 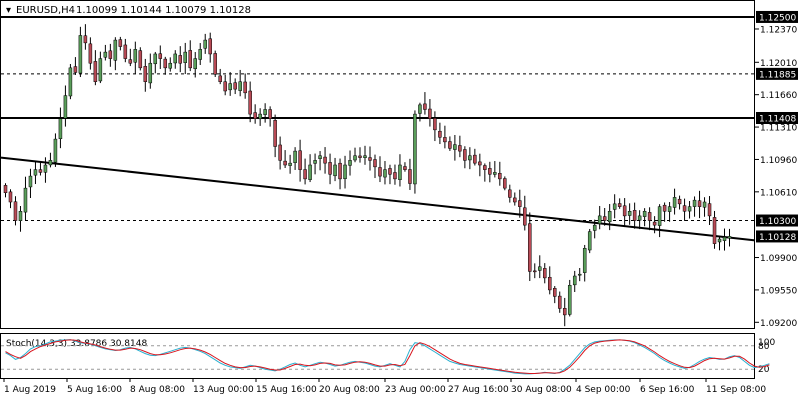 What do you see at coordinates (667, 390) in the screenshot?
I see `time-tick-label: 6 Sep 16:00` at bounding box center [667, 390].